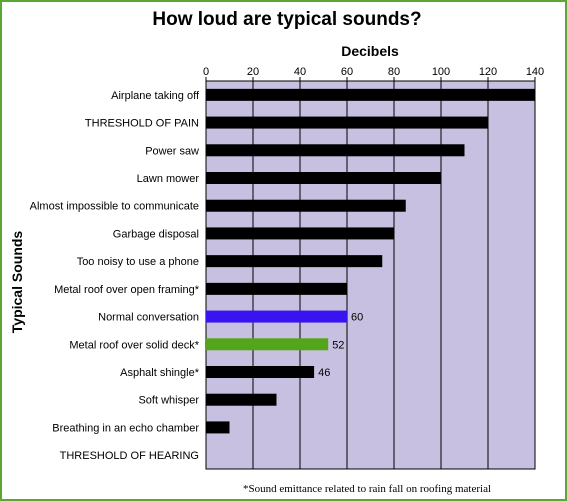 The image size is (567, 501). Describe the element at coordinates (134, 345) in the screenshot. I see `category-label: Metal roof over solid deck*` at that location.